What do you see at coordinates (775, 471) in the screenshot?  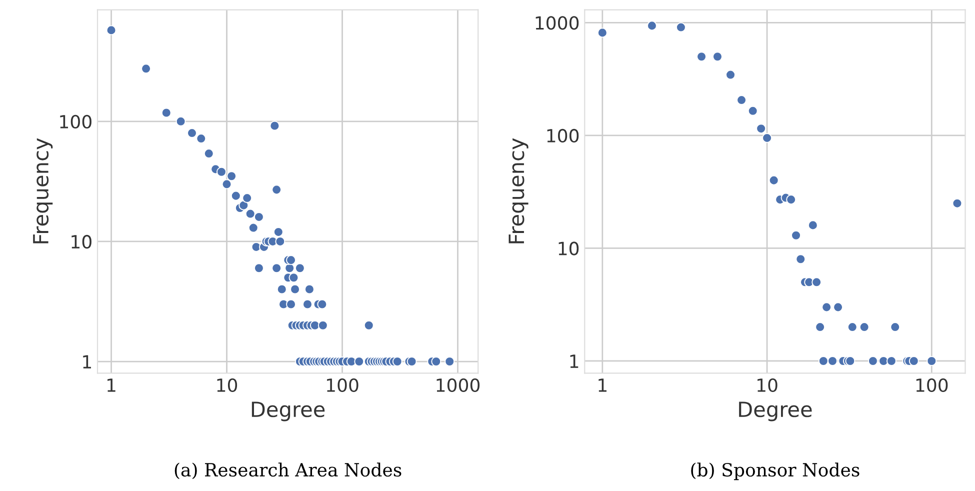 I see `text: (b) Sponsor Nodes` at bounding box center [775, 471].